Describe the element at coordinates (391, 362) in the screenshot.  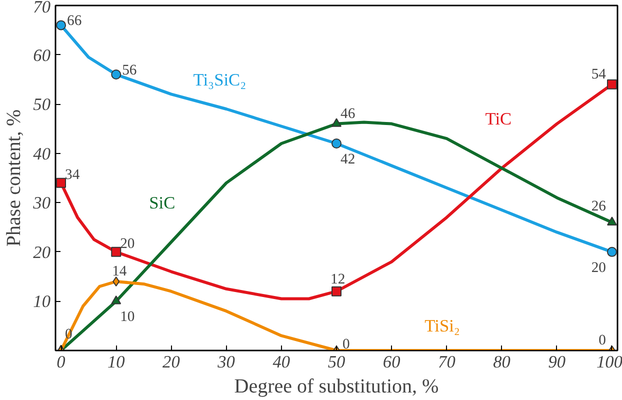
I see `x-tick-label: 60` at that location.